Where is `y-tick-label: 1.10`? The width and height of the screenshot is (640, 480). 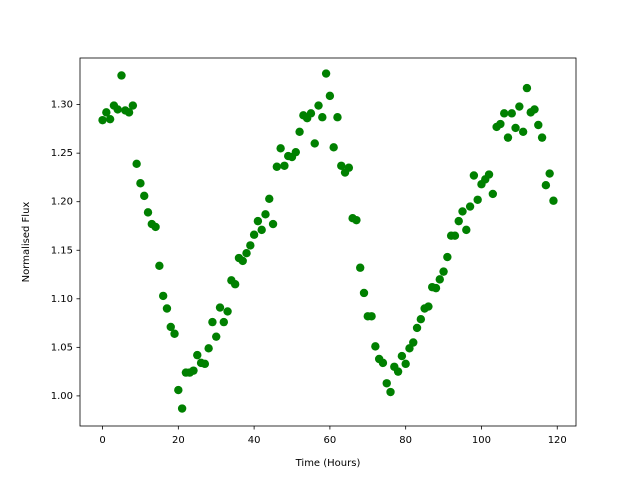 y-tick-label: 1.10 is located at coordinates (62, 299).